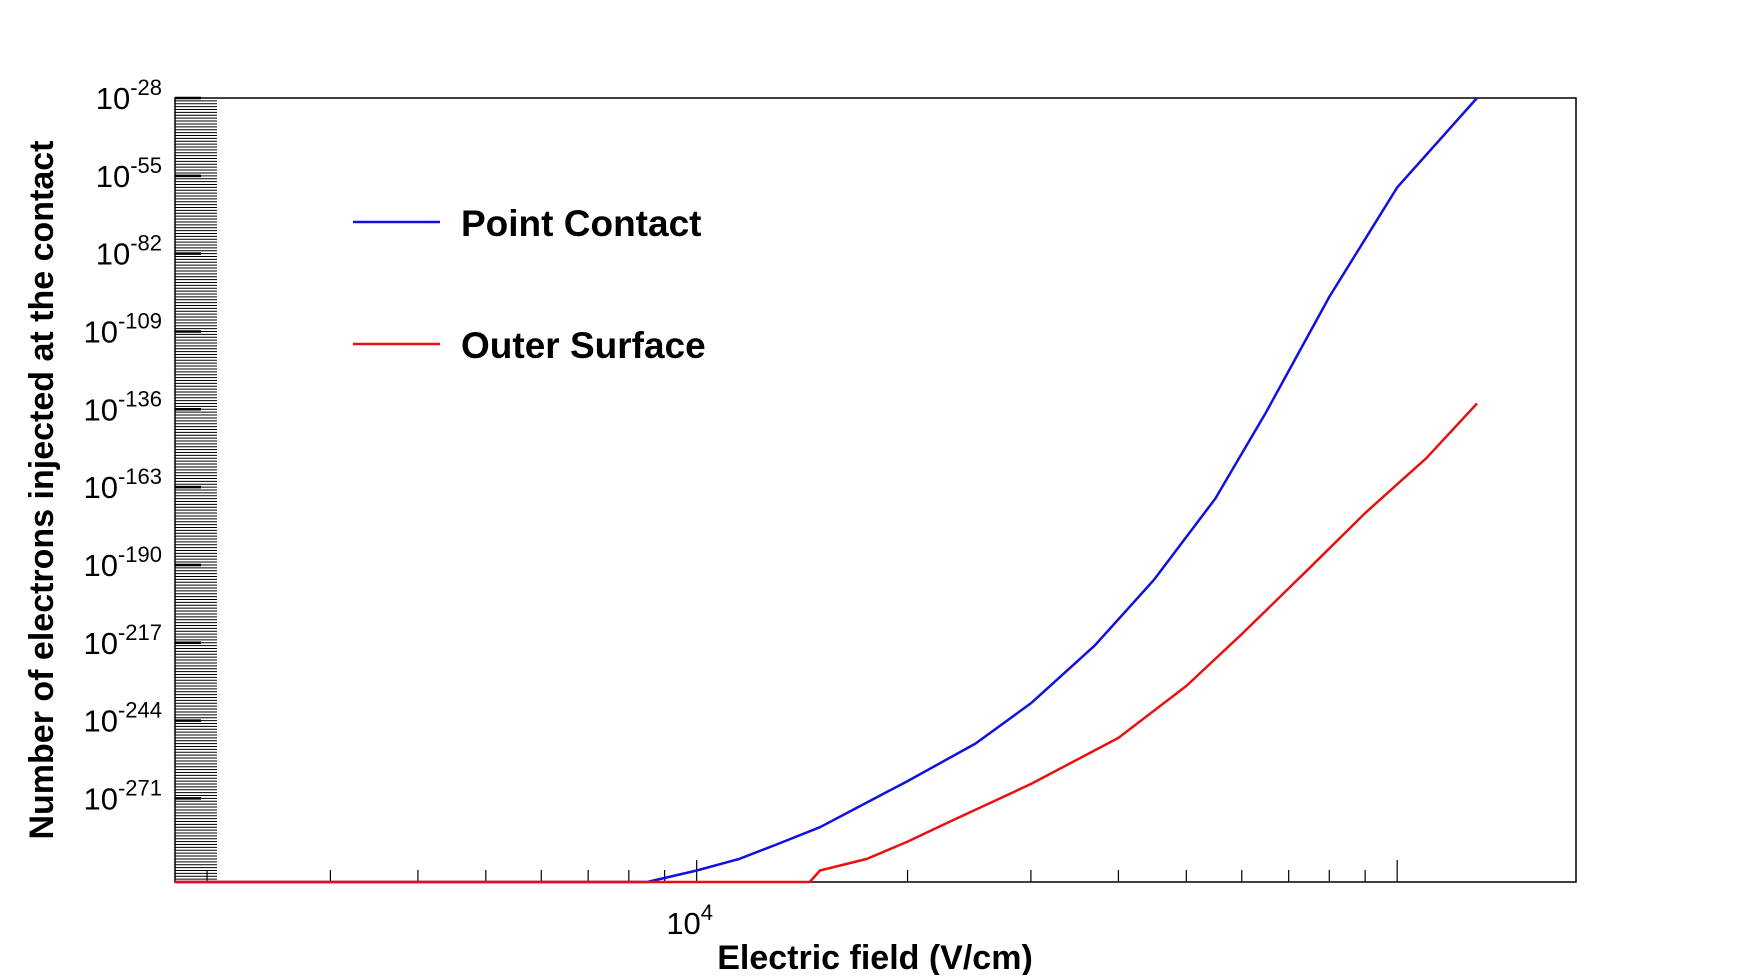  I want to click on y-minor-ticks, so click(196, 490).